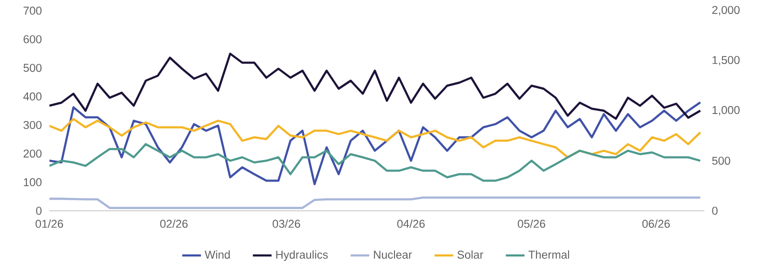 This screenshot has width=759, height=277. I want to click on y2-tick-label: 1,500, so click(726, 61).